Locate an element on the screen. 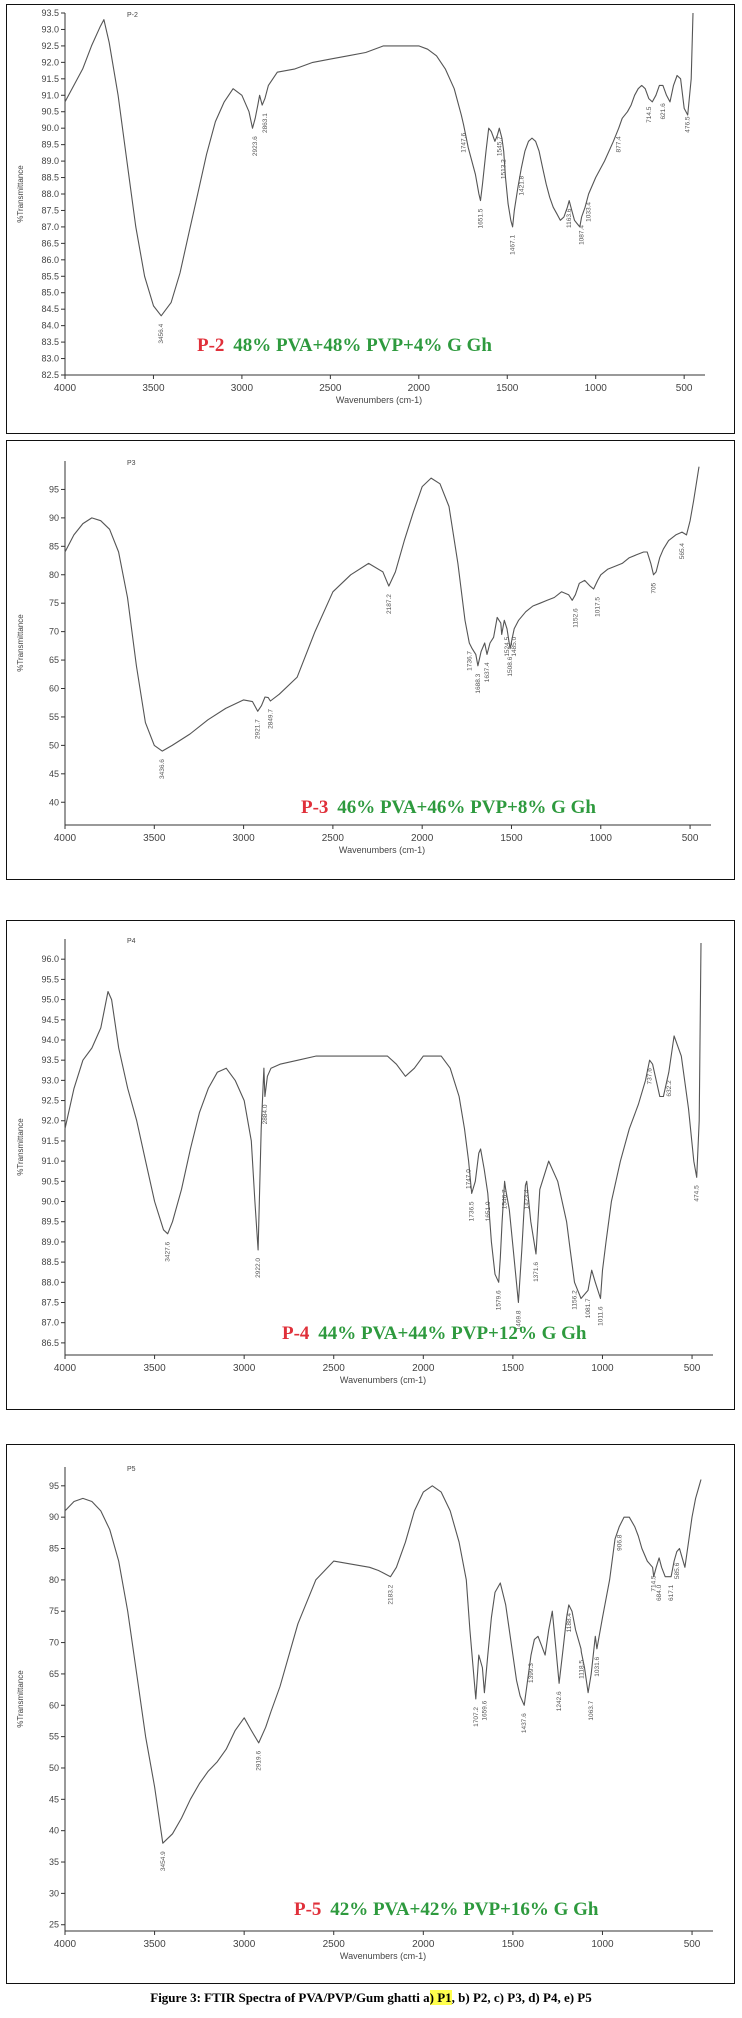  y-tick-label: 50 is located at coordinates (54, 1768).